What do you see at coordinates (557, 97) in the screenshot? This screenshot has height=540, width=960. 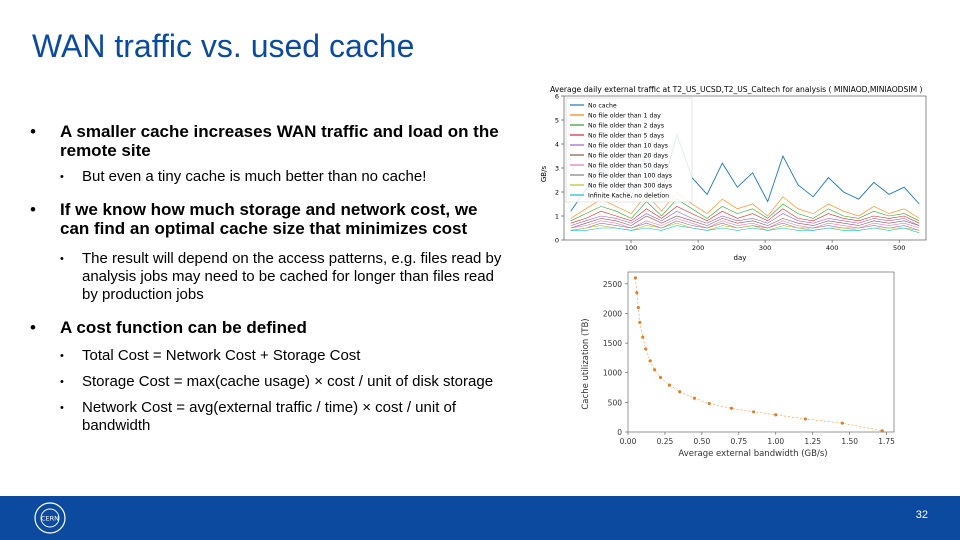 I see `chart1-ytick-label: 6` at bounding box center [557, 97].